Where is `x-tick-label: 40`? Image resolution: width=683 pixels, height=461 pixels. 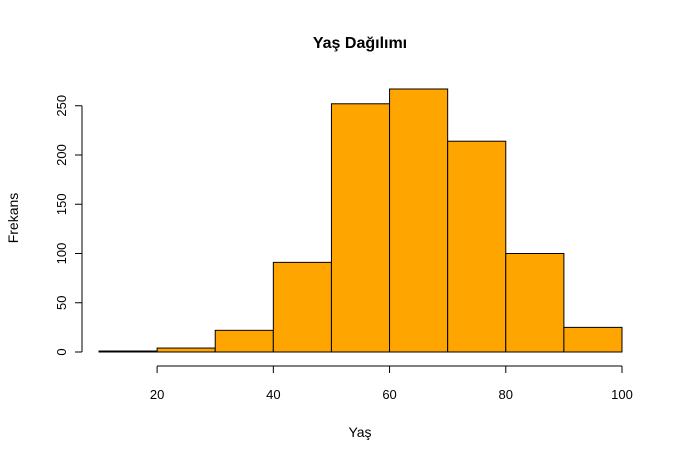 x-tick-label: 40 is located at coordinates (273, 394).